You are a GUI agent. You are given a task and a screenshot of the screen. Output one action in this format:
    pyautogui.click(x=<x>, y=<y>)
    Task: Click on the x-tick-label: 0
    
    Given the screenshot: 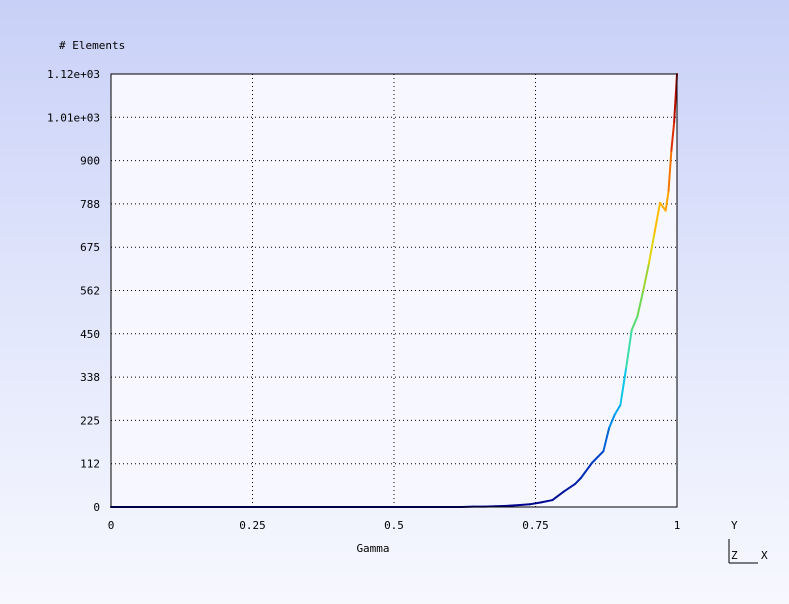 What is the action you would take?
    pyautogui.click(x=111, y=525)
    